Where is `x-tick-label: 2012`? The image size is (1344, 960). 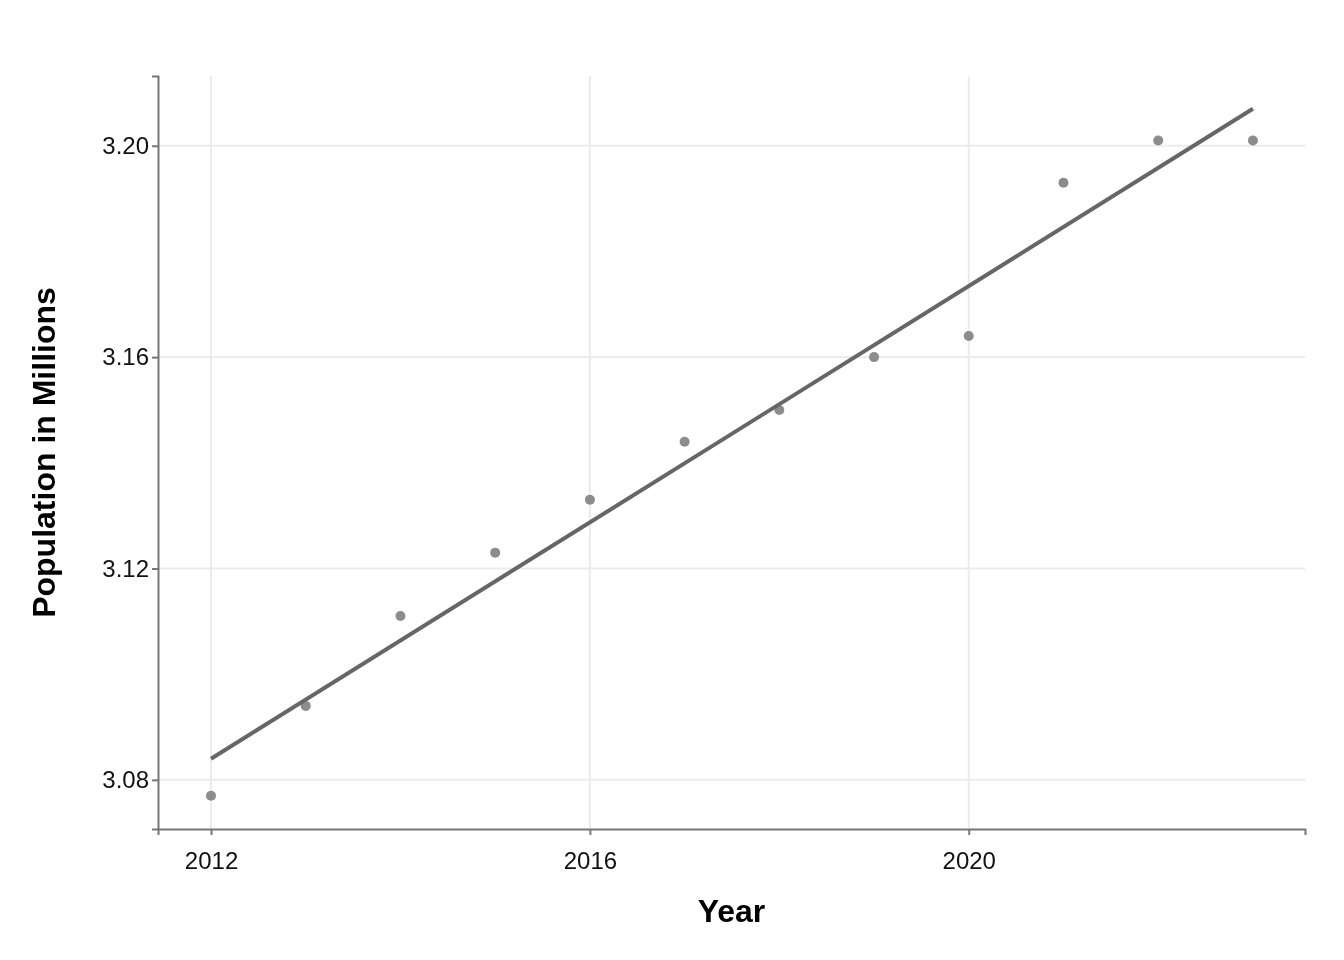
x-tick-label: 2012 is located at coordinates (211, 861).